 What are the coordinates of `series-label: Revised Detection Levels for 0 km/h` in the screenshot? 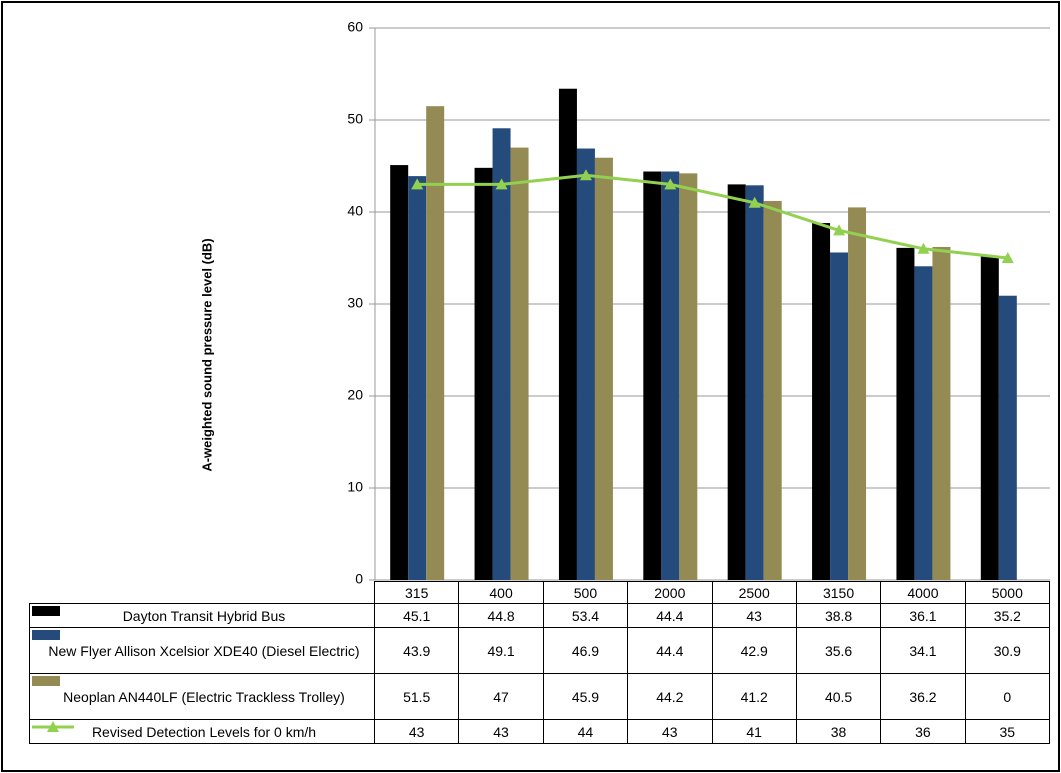 It's located at (202, 731).